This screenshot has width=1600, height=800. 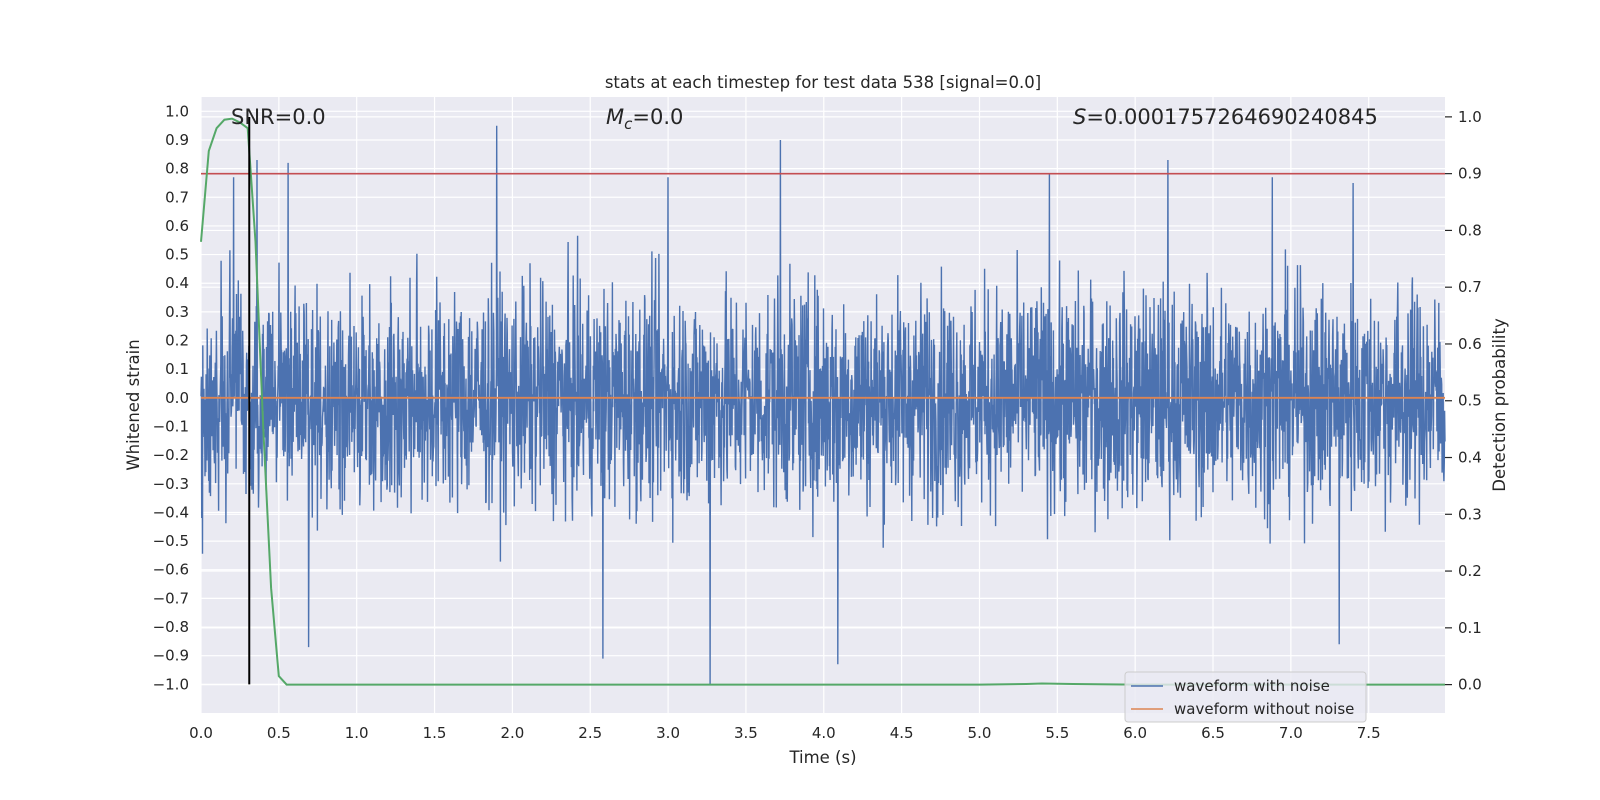 What do you see at coordinates (279, 733) in the screenshot?
I see `x-tick-label: 0.5` at bounding box center [279, 733].